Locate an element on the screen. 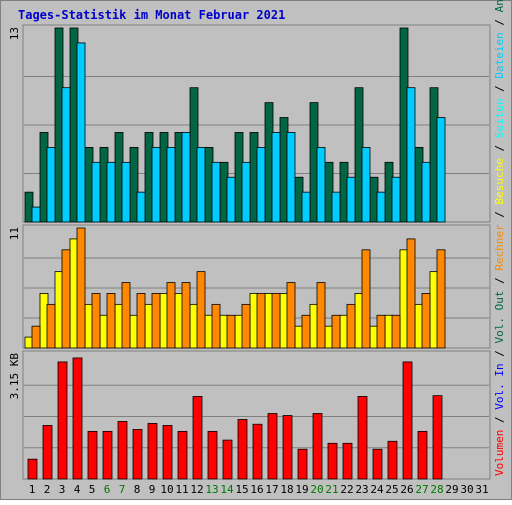  x-tick-label: 6 is located at coordinates (107, 489).